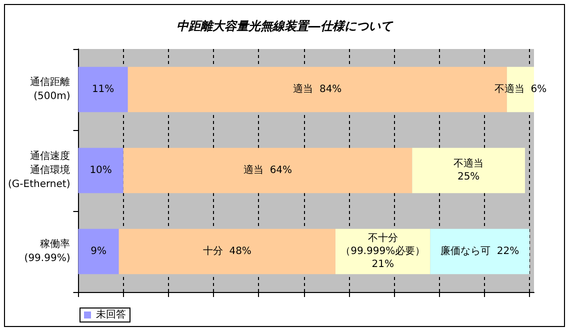 This screenshot has width=571, height=335. I want to click on y-tick-label: 通信速度通信環境 (G-Ethernet), so click(39, 170).